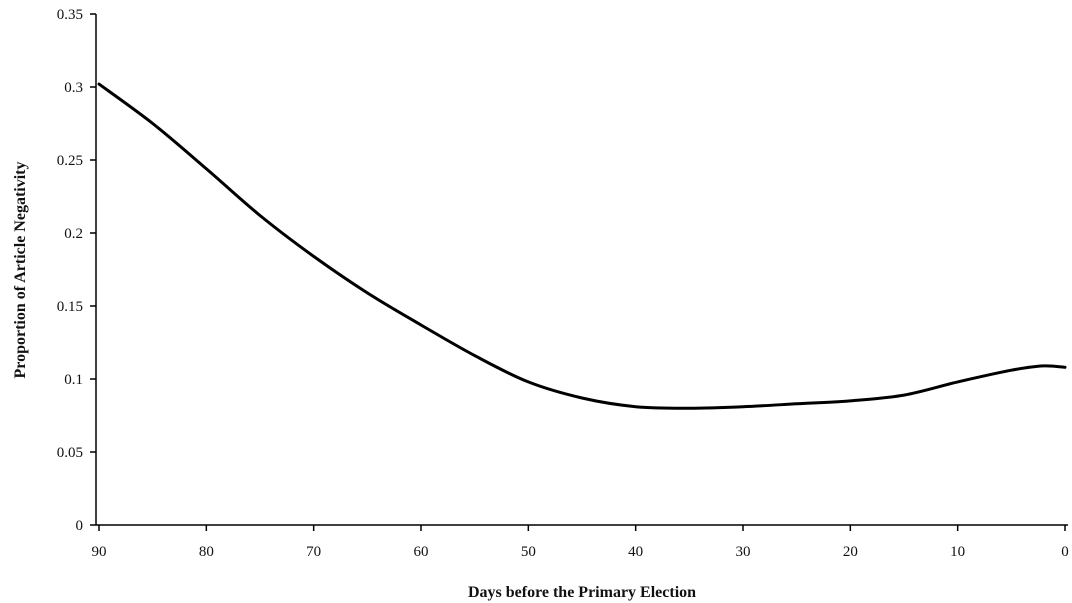 This screenshot has height=603, width=1072. Describe the element at coordinates (957, 552) in the screenshot. I see `x-tick-label: 10` at that location.